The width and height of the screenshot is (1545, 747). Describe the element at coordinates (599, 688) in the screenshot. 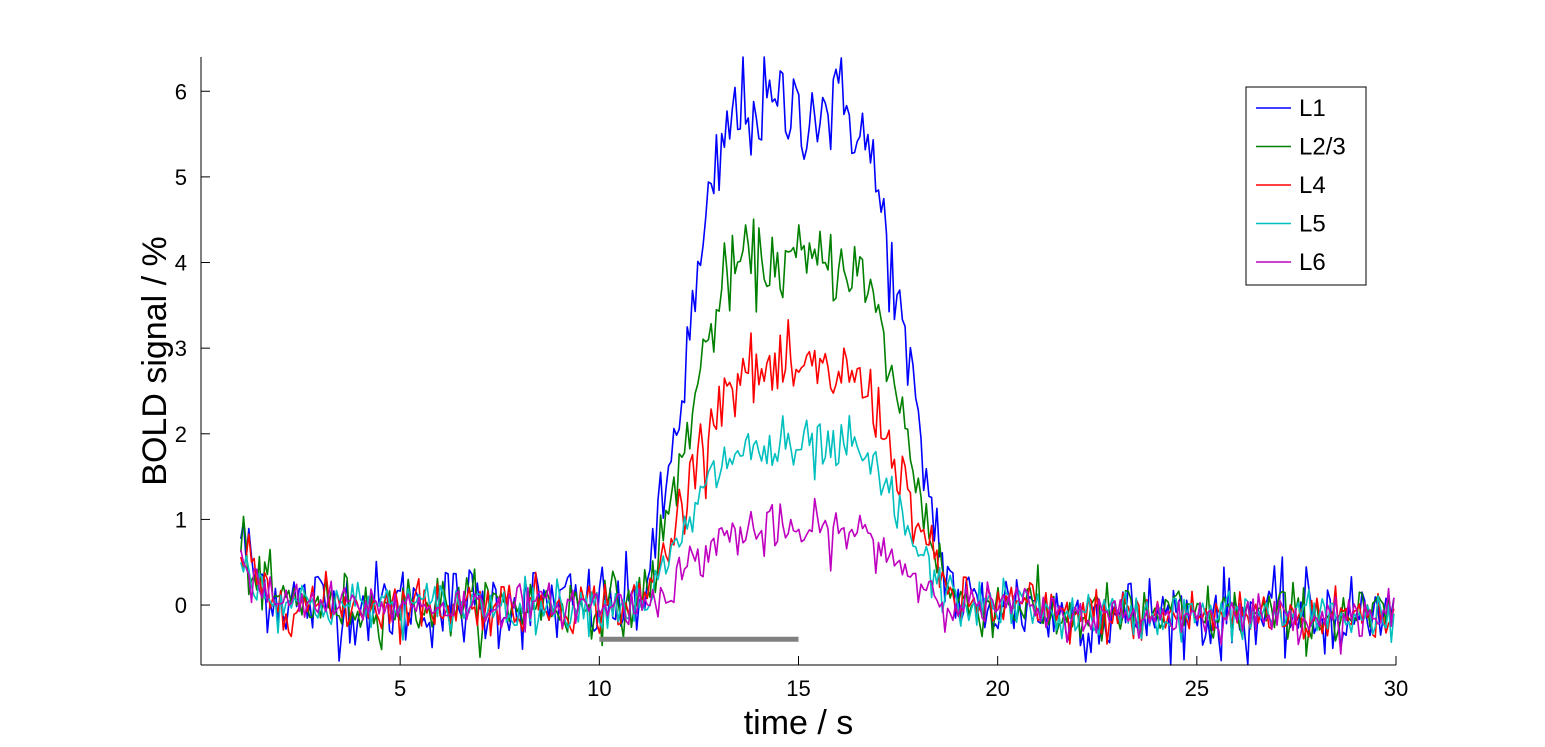

I see `x-tick-label: 10` at that location.